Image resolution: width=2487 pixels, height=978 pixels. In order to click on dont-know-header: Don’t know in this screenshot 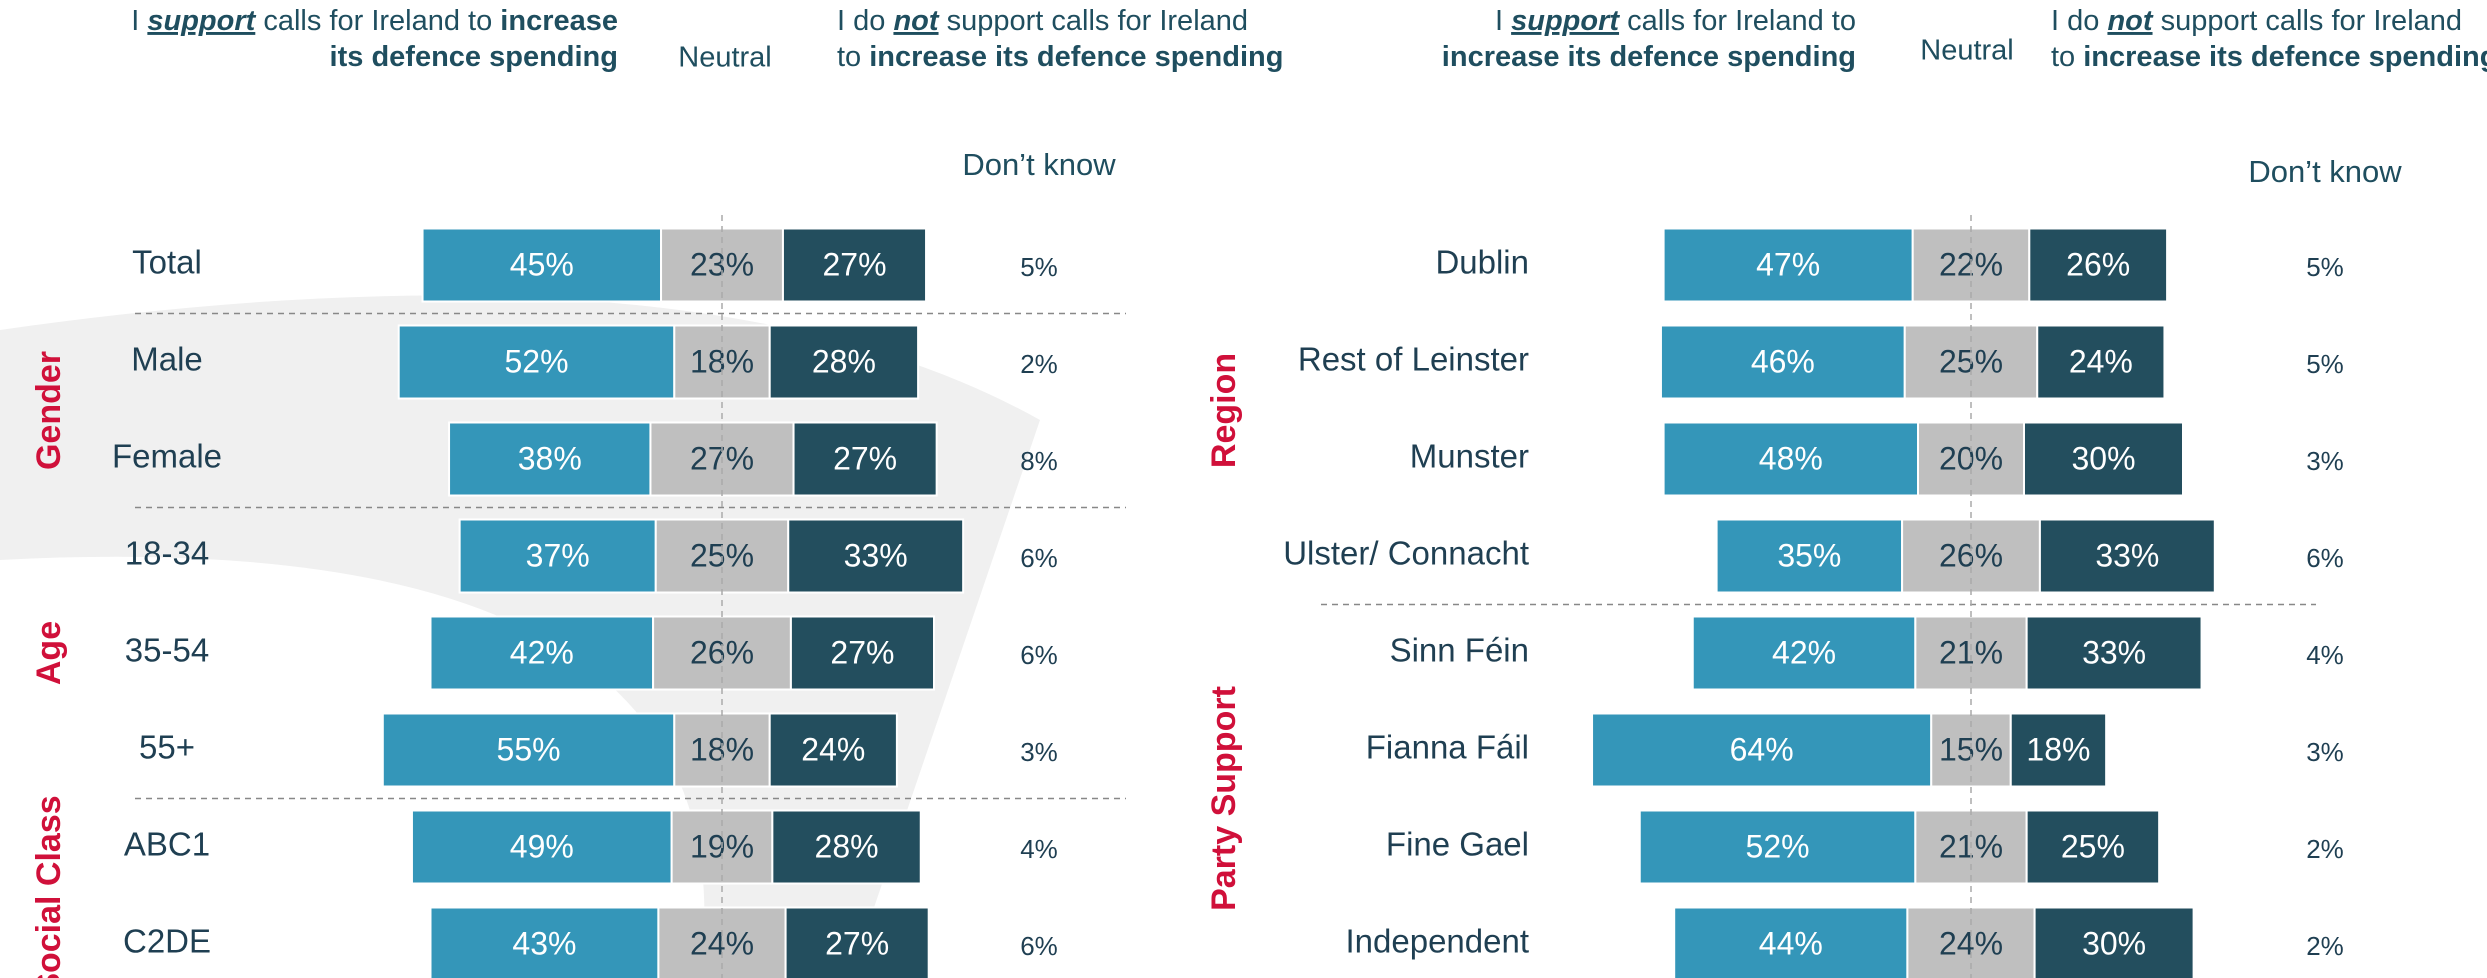, I will do `click(1039, 164)`.